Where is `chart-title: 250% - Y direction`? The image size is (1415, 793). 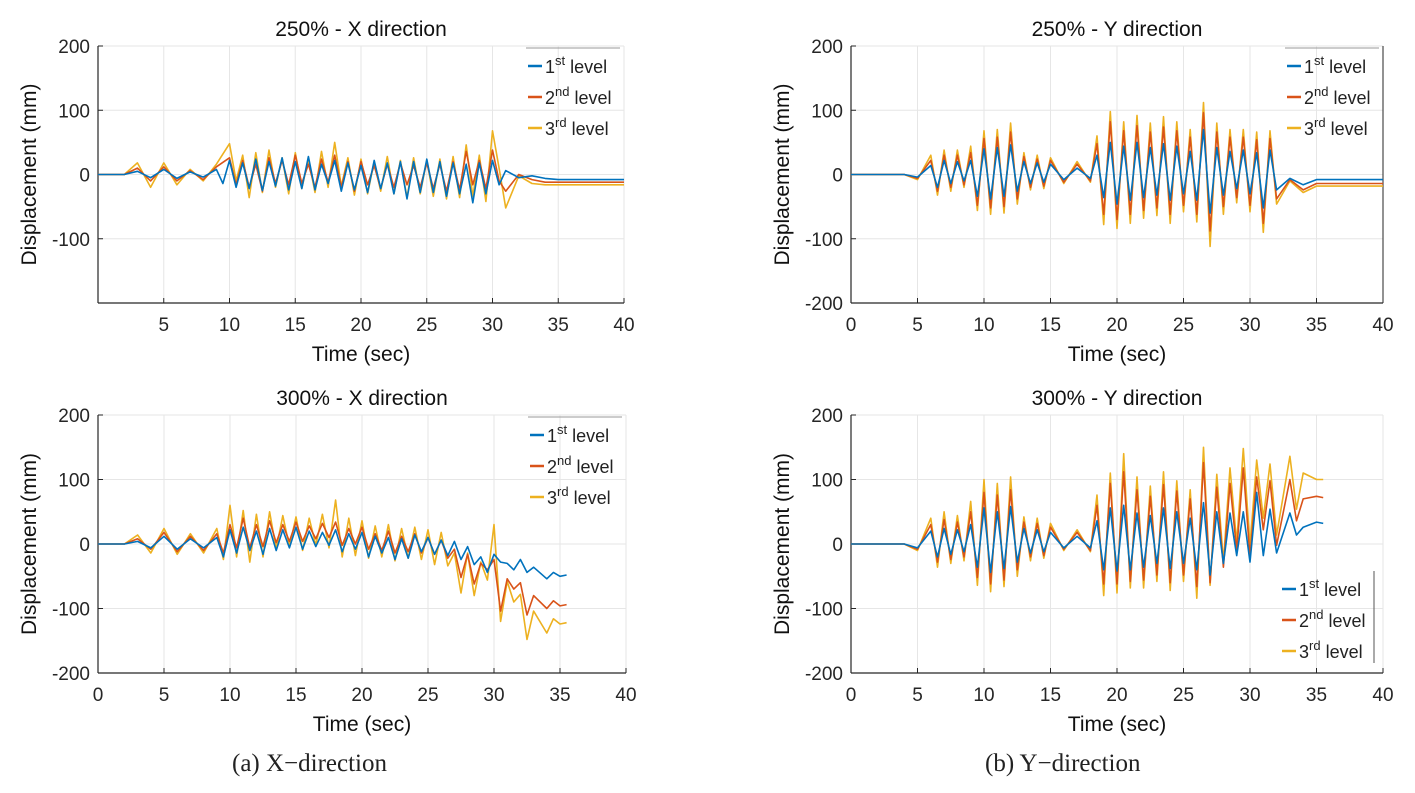
chart-title: 250% - Y direction is located at coordinates (1117, 29).